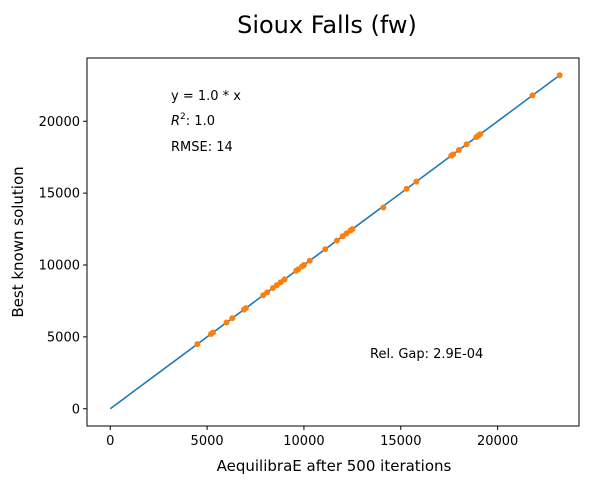  I want to click on rmse-annotation: RMSE: 14, so click(202, 147).